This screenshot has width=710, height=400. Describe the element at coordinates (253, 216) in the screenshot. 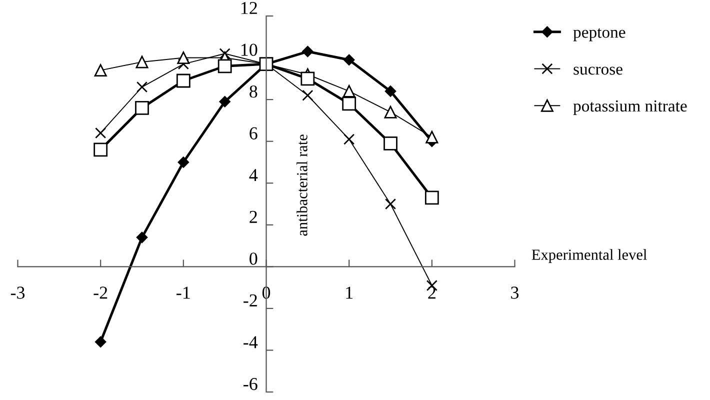

I see `y-tick-label: 2` at that location.